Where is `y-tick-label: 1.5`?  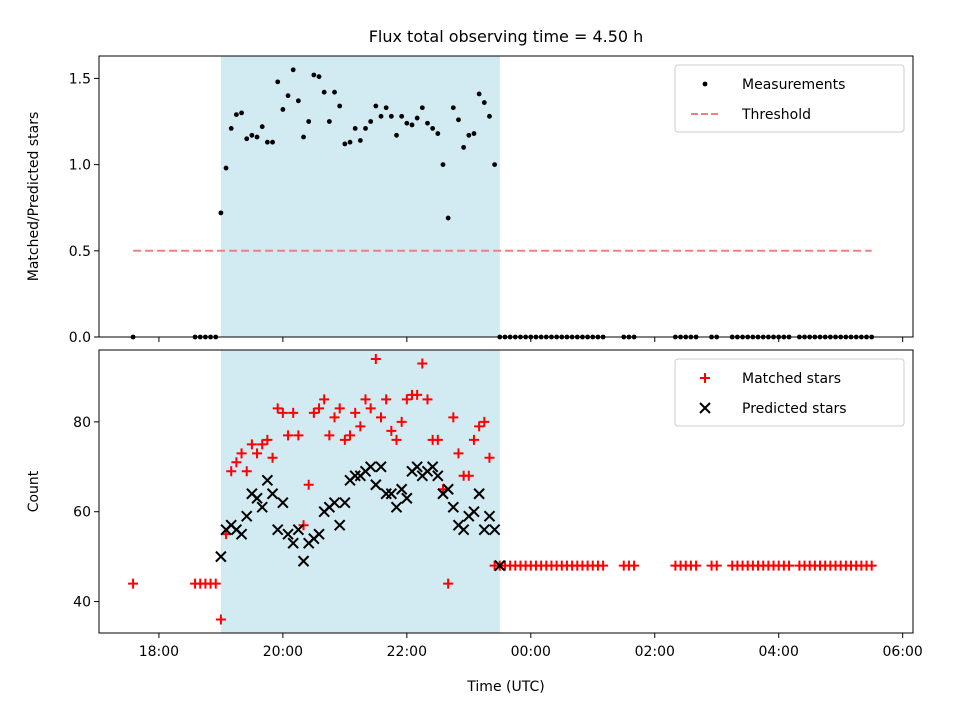
y-tick-label: 1.5 is located at coordinates (80, 79).